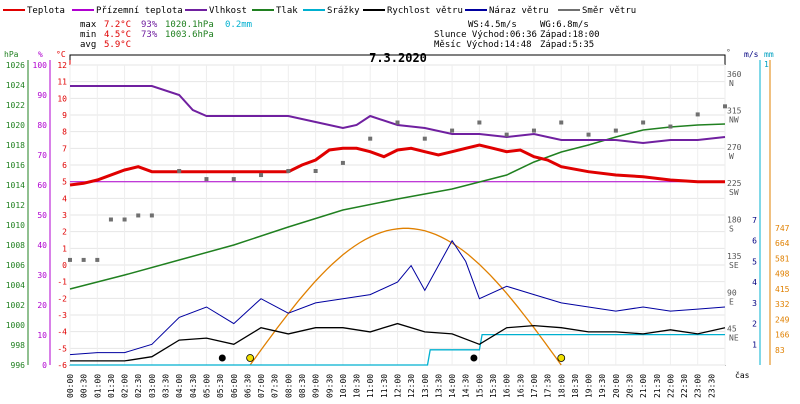 The image size is (800, 404). Describe the element at coordinates (234, 386) in the screenshot. I see `x-tick-label: 06:00` at that location.